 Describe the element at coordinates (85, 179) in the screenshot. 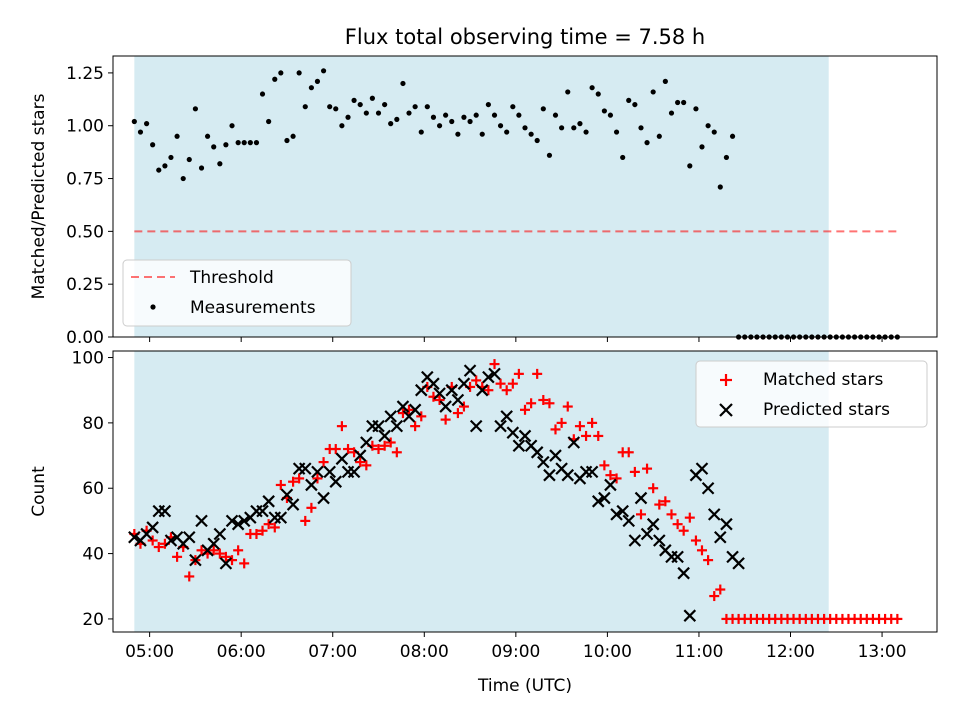

I see `ratio-y-tick-label: 0.75` at that location.